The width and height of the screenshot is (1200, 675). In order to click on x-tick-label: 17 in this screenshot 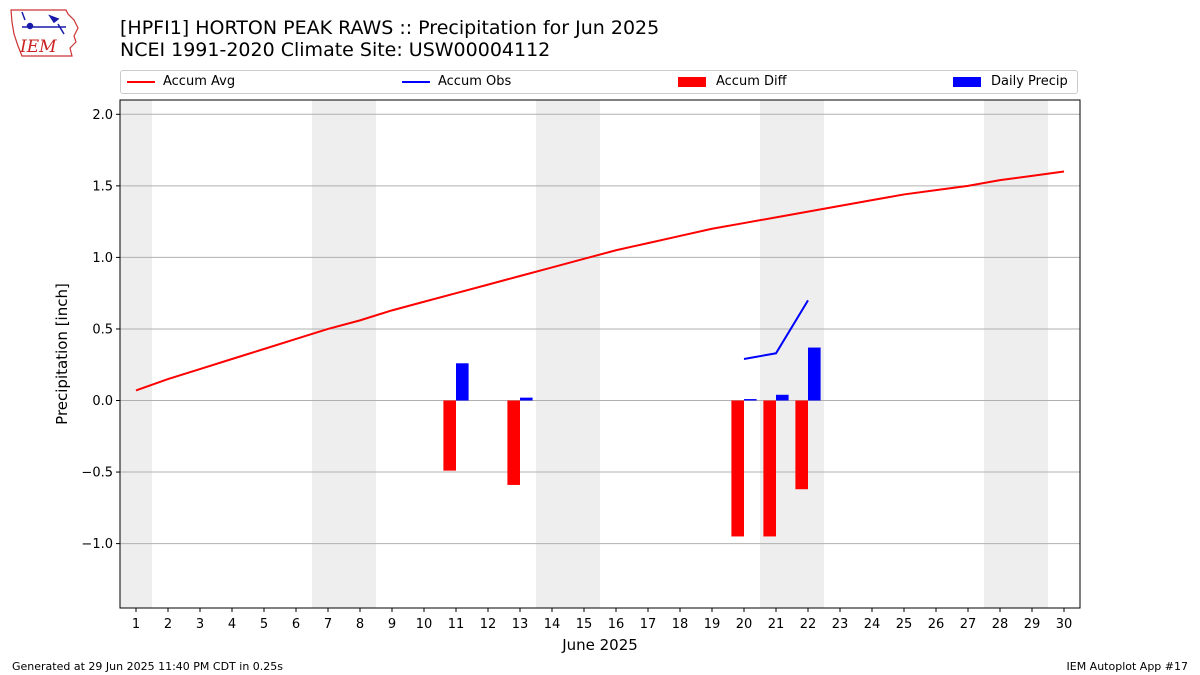, I will do `click(648, 624)`.